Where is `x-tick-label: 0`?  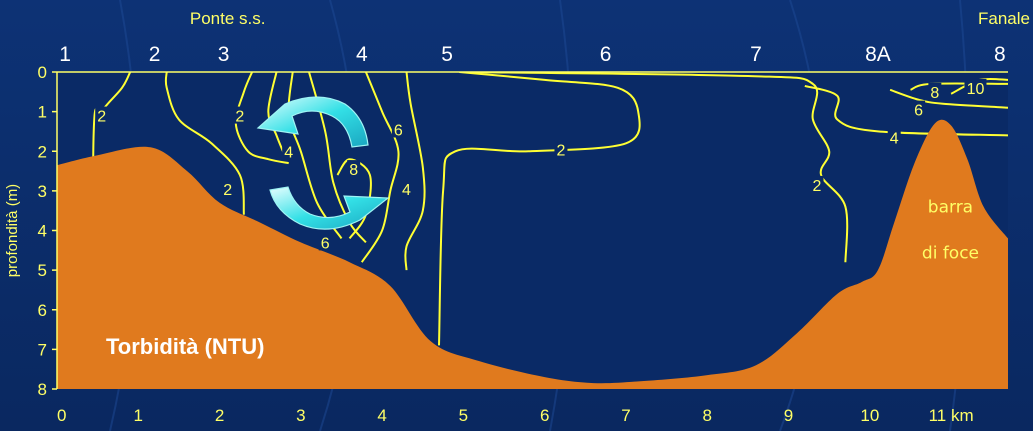 x-tick-label: 0 is located at coordinates (61, 415).